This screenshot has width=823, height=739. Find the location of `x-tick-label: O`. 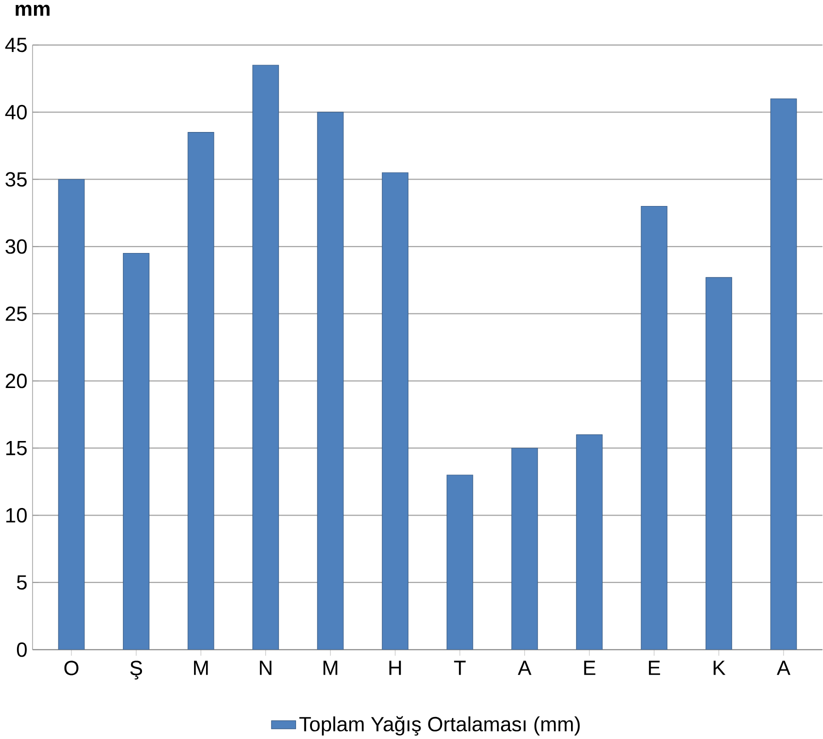

x-tick-label: O is located at coordinates (71, 668).